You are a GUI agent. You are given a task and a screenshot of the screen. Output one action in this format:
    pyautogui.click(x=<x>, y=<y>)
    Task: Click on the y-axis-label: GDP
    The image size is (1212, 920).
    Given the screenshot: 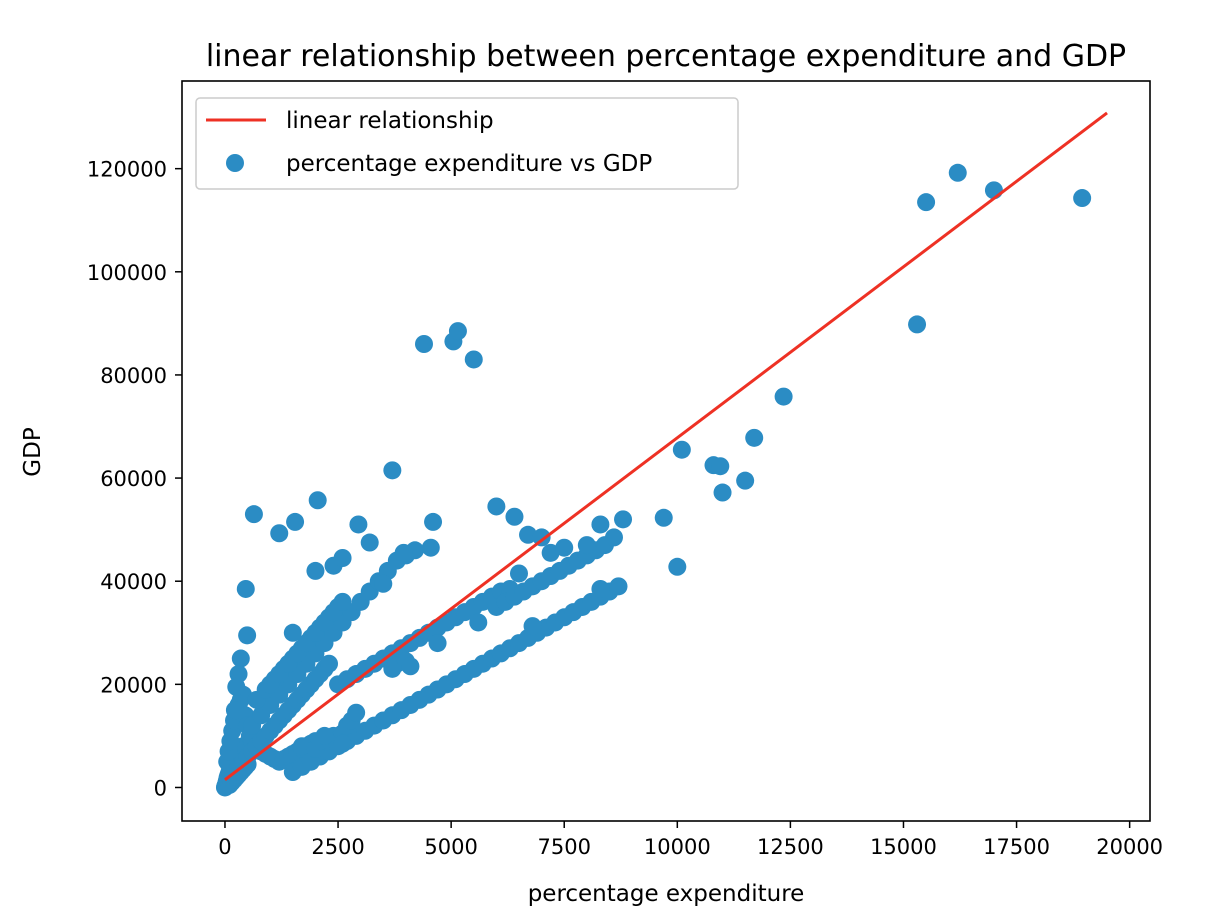 What is the action you would take?
    pyautogui.click(x=33, y=452)
    